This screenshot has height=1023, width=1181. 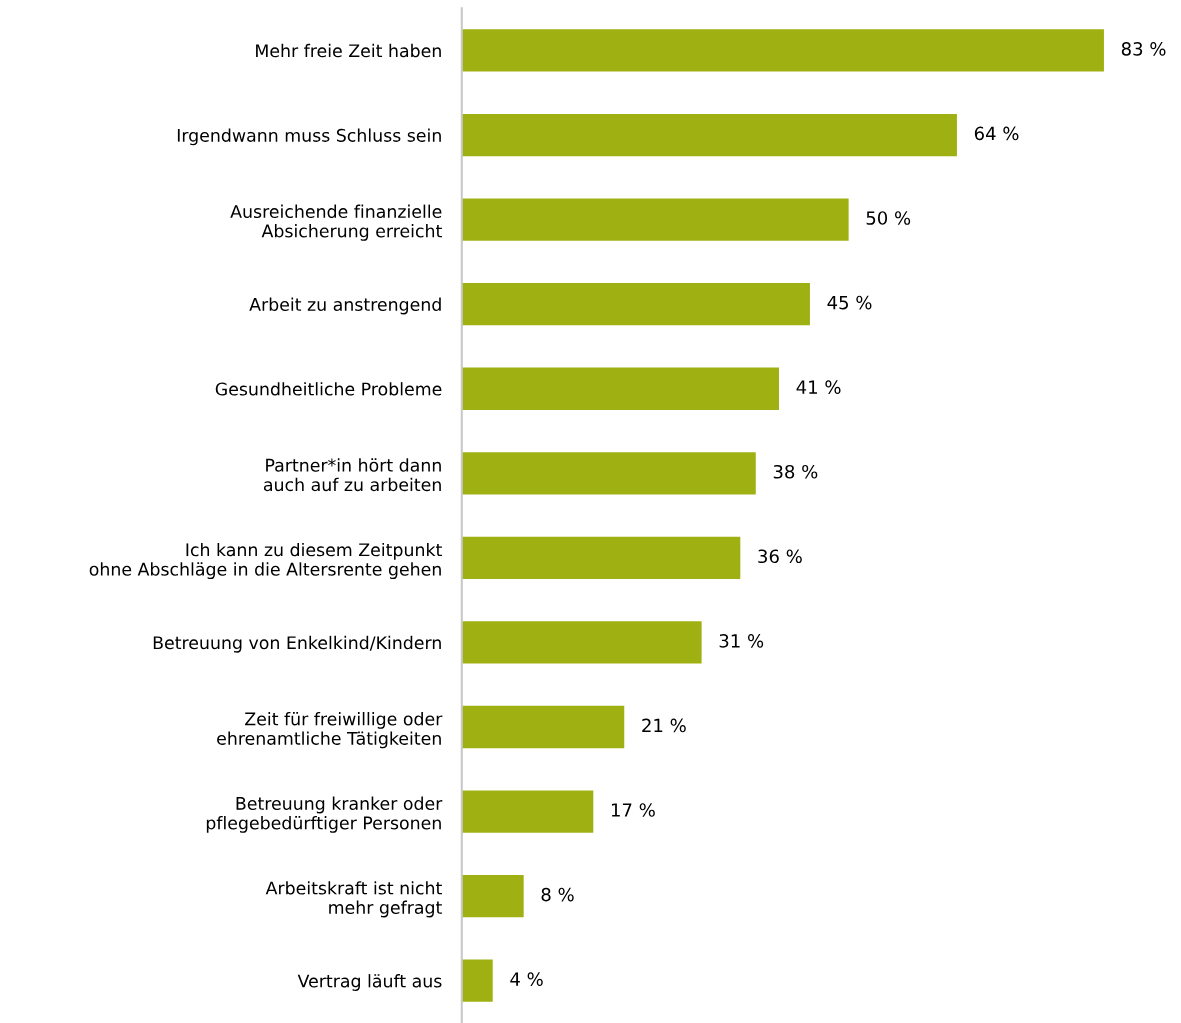 What do you see at coordinates (1143, 49) in the screenshot?
I see `data-label: 83 %` at bounding box center [1143, 49].